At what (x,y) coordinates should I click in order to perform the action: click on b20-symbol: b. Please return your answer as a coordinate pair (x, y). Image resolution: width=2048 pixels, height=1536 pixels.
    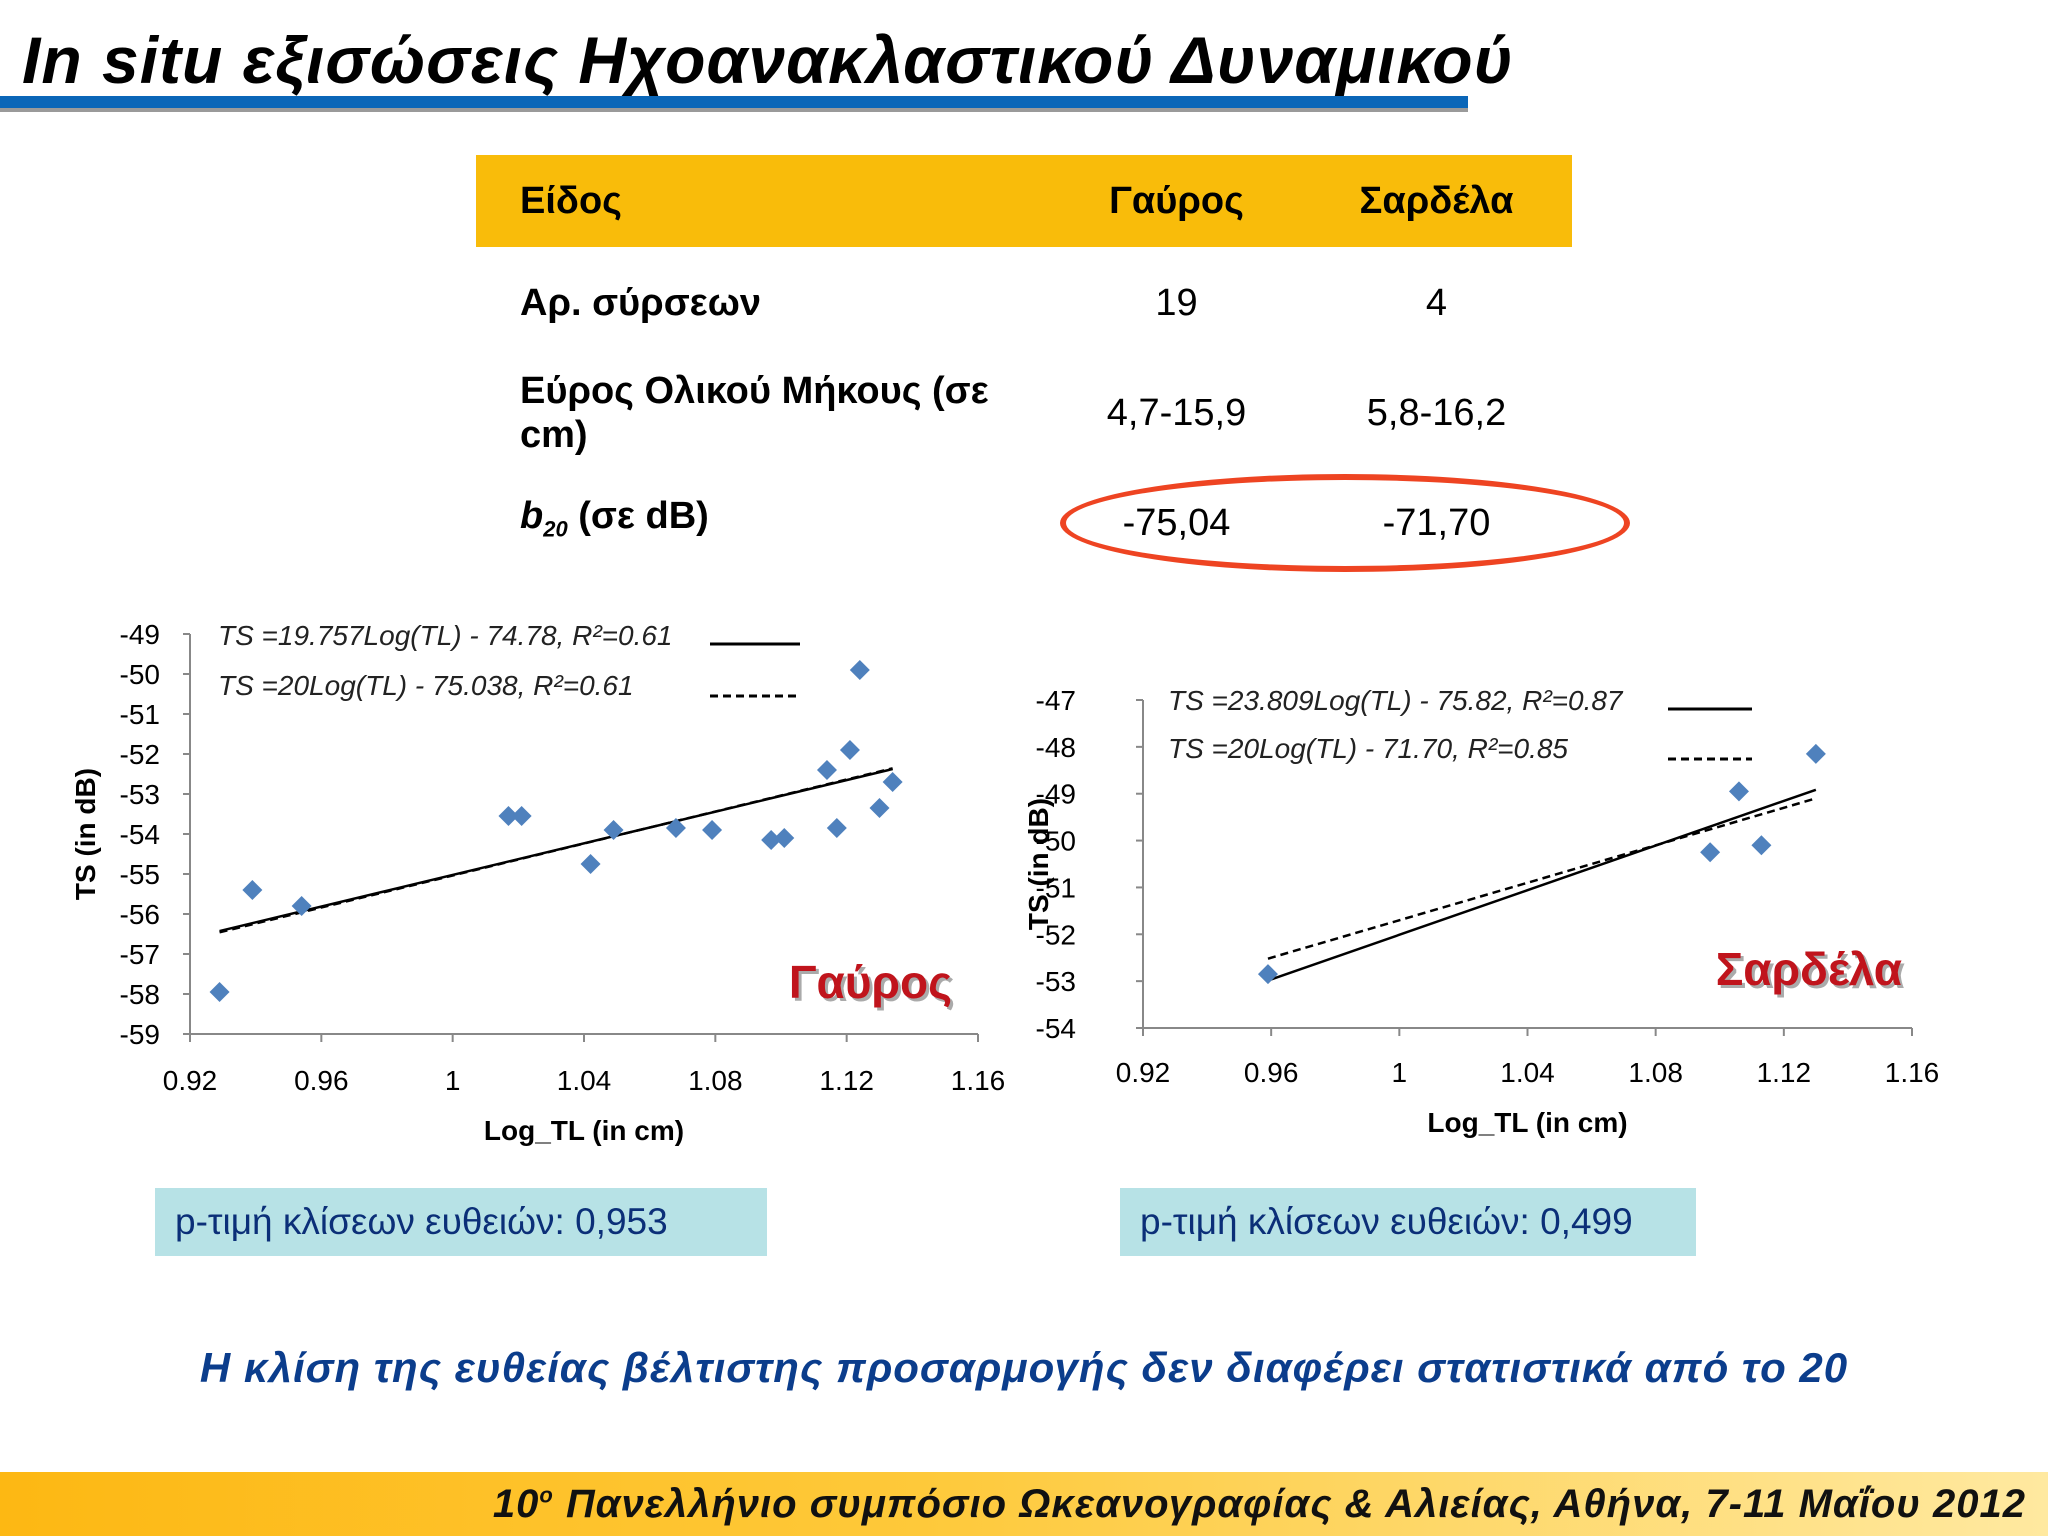
    Looking at the image, I should click on (532, 516).